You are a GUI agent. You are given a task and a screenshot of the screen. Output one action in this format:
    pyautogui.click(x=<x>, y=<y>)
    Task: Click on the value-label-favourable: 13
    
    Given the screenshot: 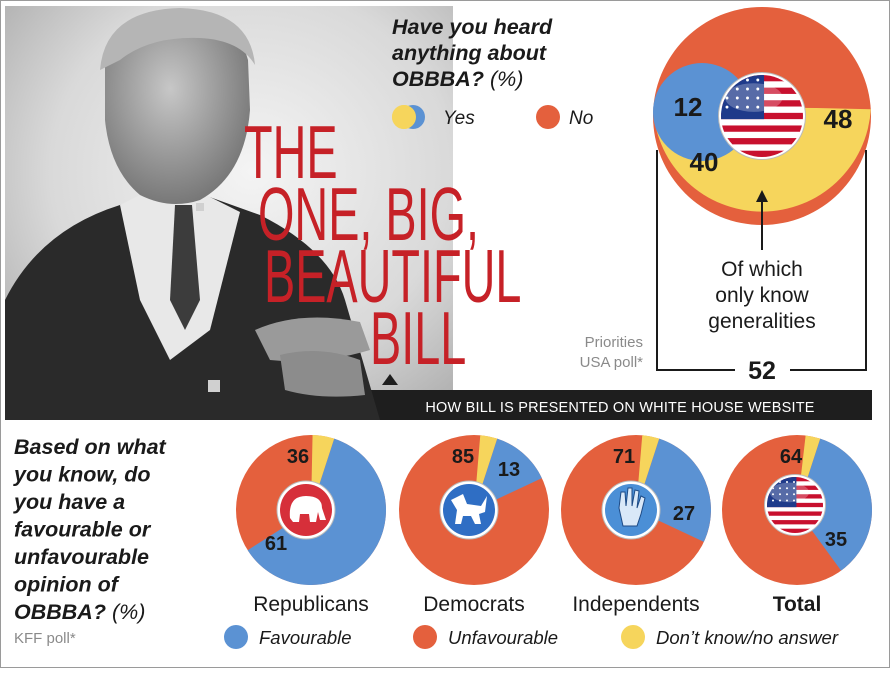 What is the action you would take?
    pyautogui.click(x=509, y=470)
    